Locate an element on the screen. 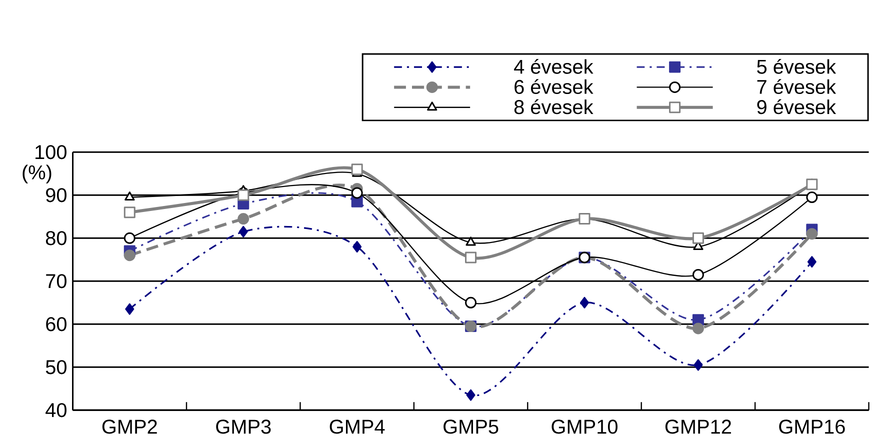 The height and width of the screenshot is (448, 877). y-tick-label: 70 is located at coordinates (56, 281).